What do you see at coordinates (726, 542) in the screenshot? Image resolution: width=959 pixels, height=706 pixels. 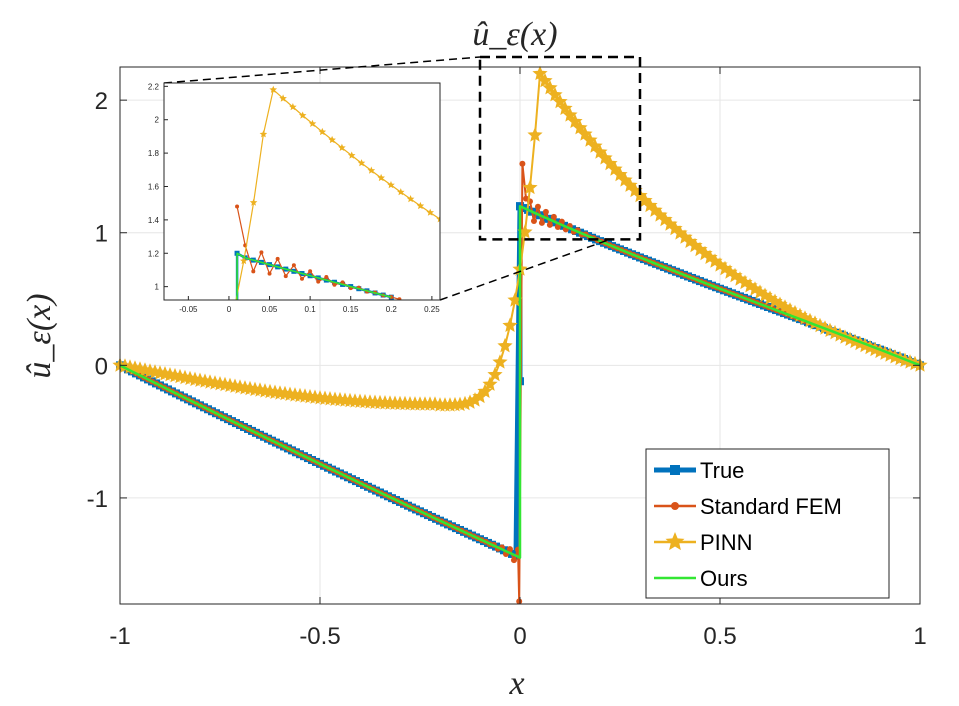 I see `legend-label: PINN` at bounding box center [726, 542].